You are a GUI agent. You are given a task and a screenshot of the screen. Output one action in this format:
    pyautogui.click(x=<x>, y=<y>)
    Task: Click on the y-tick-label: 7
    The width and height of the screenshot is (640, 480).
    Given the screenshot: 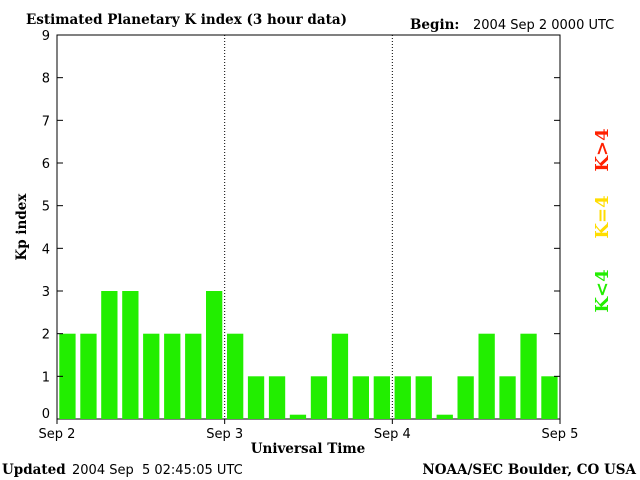 What is the action you would take?
    pyautogui.click(x=46, y=121)
    